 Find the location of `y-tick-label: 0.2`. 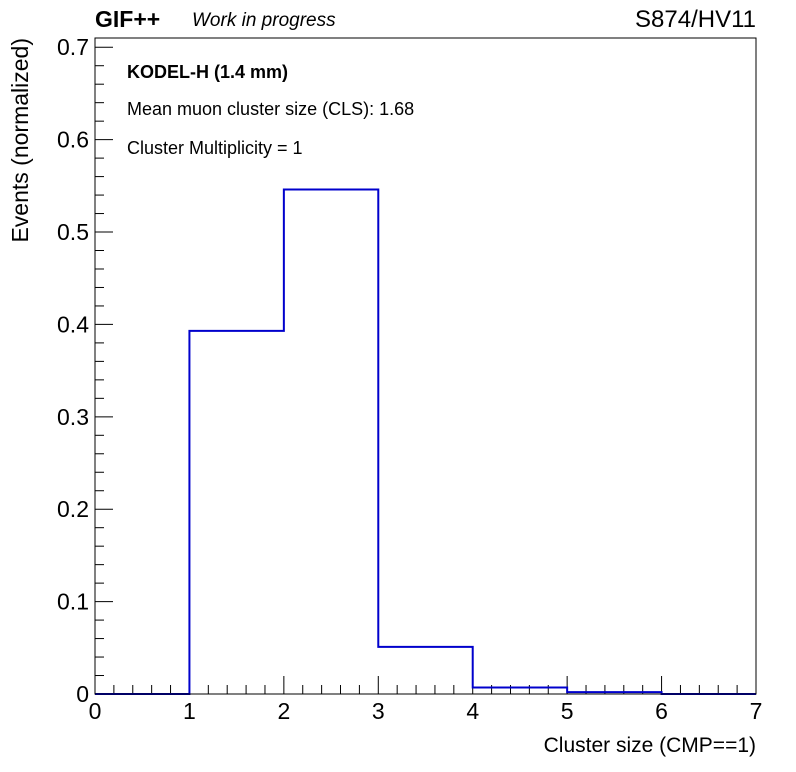

y-tick-label: 0.2 is located at coordinates (73, 509).